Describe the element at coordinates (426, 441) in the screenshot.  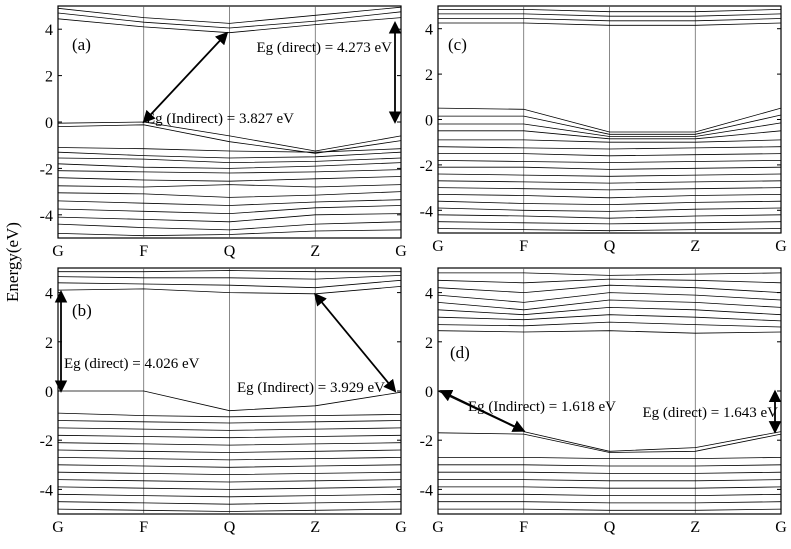
I see `y-tick-label: -2` at that location.